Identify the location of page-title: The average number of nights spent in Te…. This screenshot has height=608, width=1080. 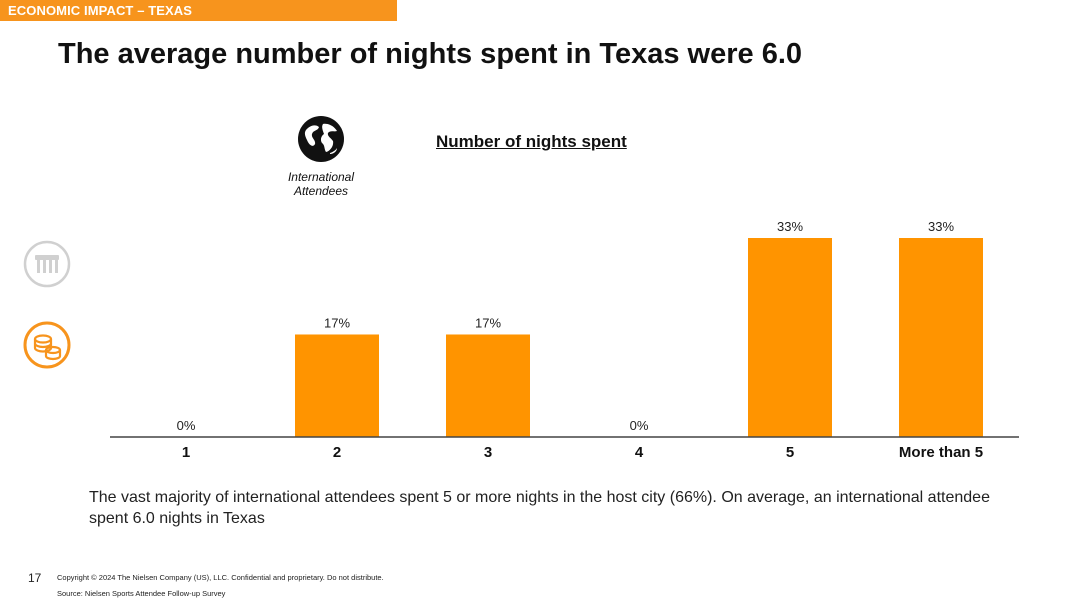
(430, 54).